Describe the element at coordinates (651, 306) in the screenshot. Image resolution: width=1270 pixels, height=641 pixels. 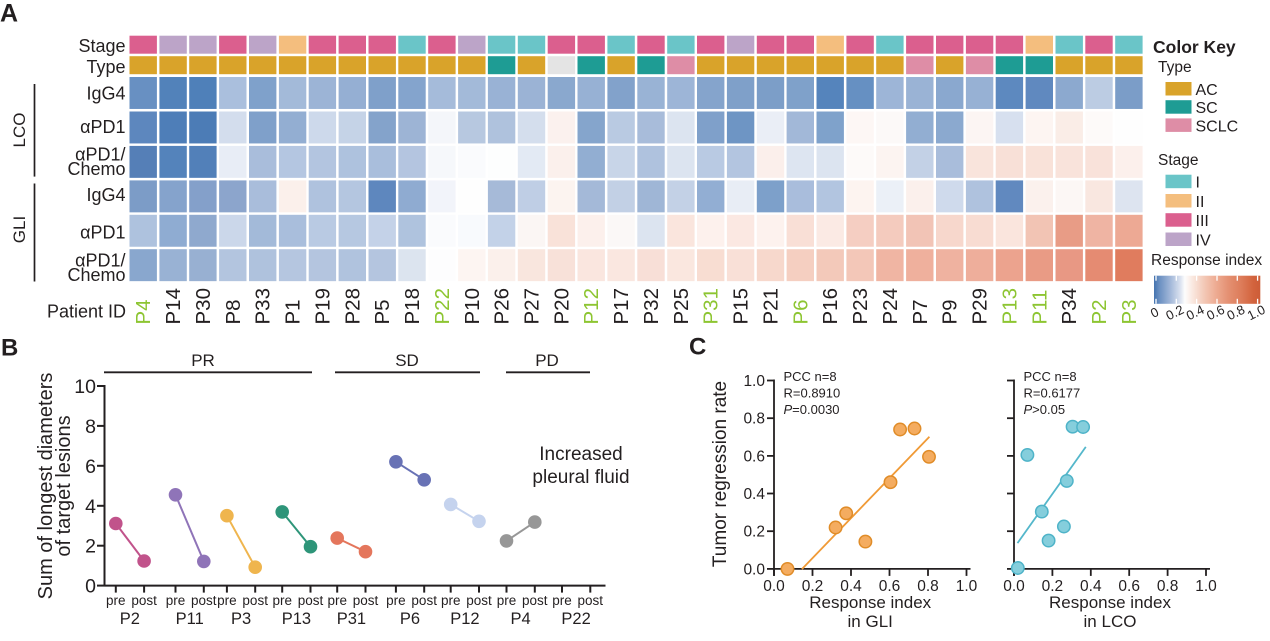
I see `svg-text: P32` at that location.